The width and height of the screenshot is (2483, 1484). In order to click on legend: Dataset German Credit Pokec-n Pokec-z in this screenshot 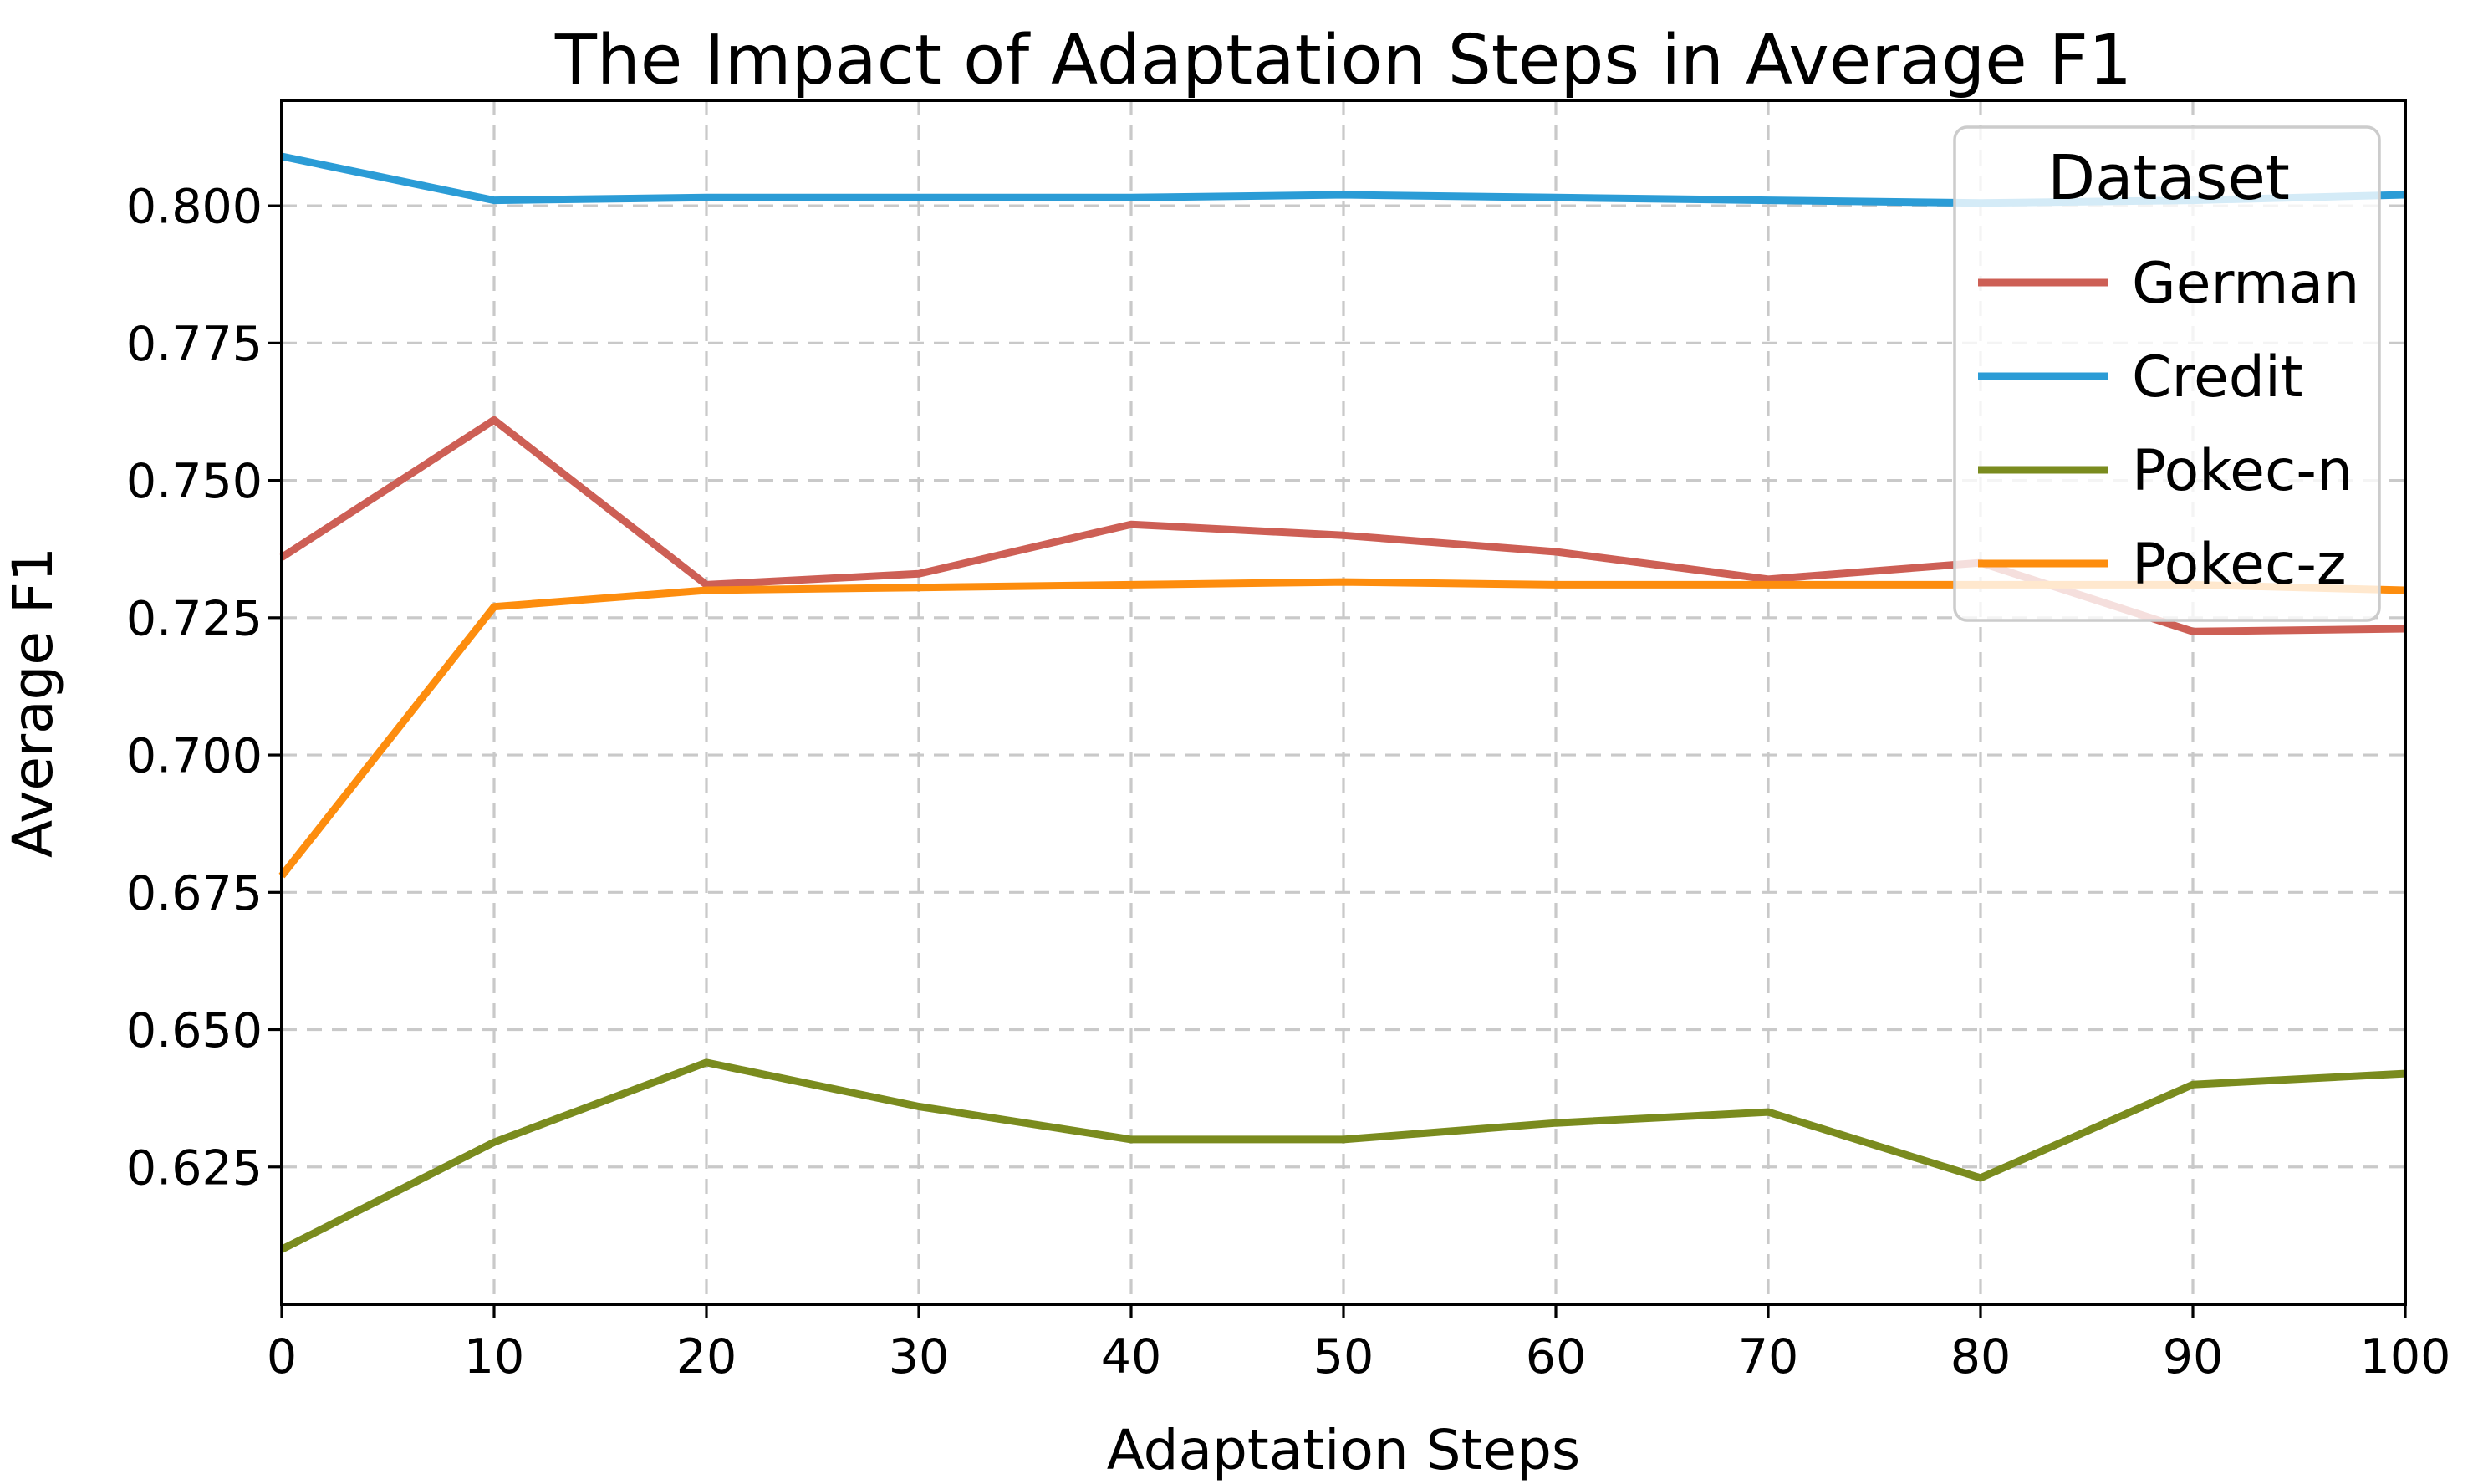, I will do `click(2167, 373)`.